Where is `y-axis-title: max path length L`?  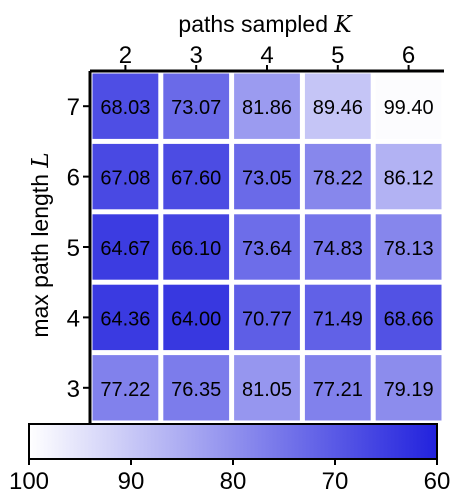 y-axis-title: max path length L is located at coordinates (40, 244).